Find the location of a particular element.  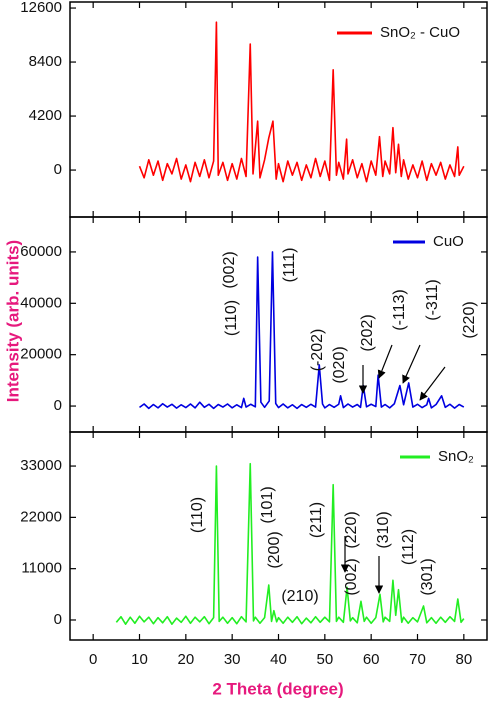

x-tick-label: 40 is located at coordinates (278, 659).